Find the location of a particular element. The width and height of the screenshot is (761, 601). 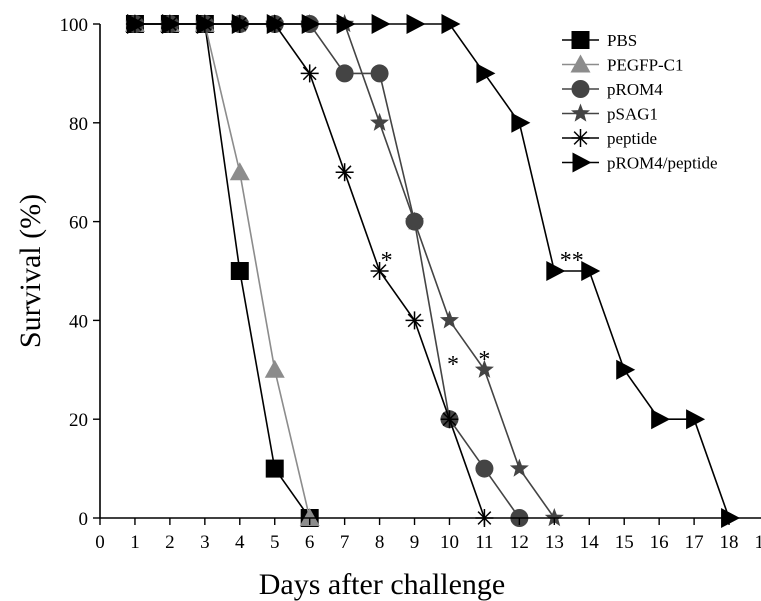

legend-entry: PEGFP-C1 is located at coordinates (623, 64).